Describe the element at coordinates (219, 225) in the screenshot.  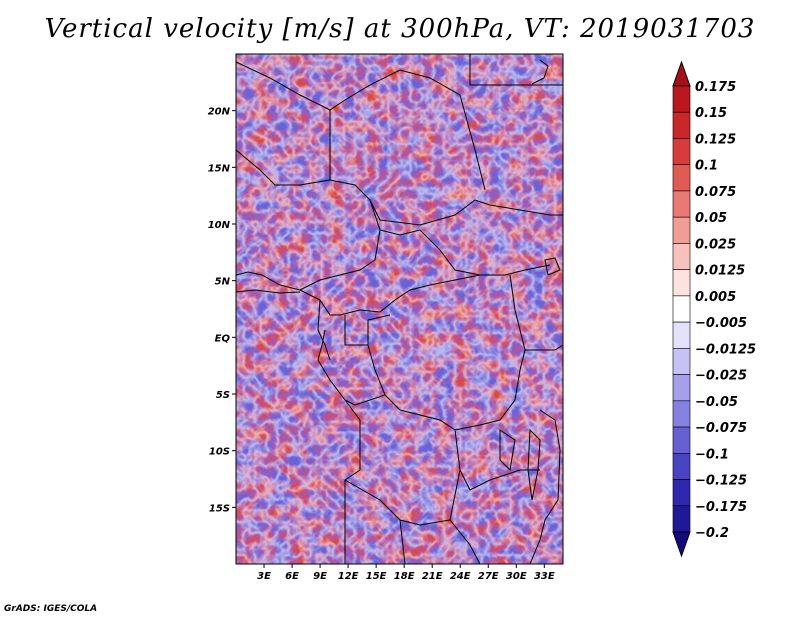
I see `lat-tick-label: 10N` at that location.